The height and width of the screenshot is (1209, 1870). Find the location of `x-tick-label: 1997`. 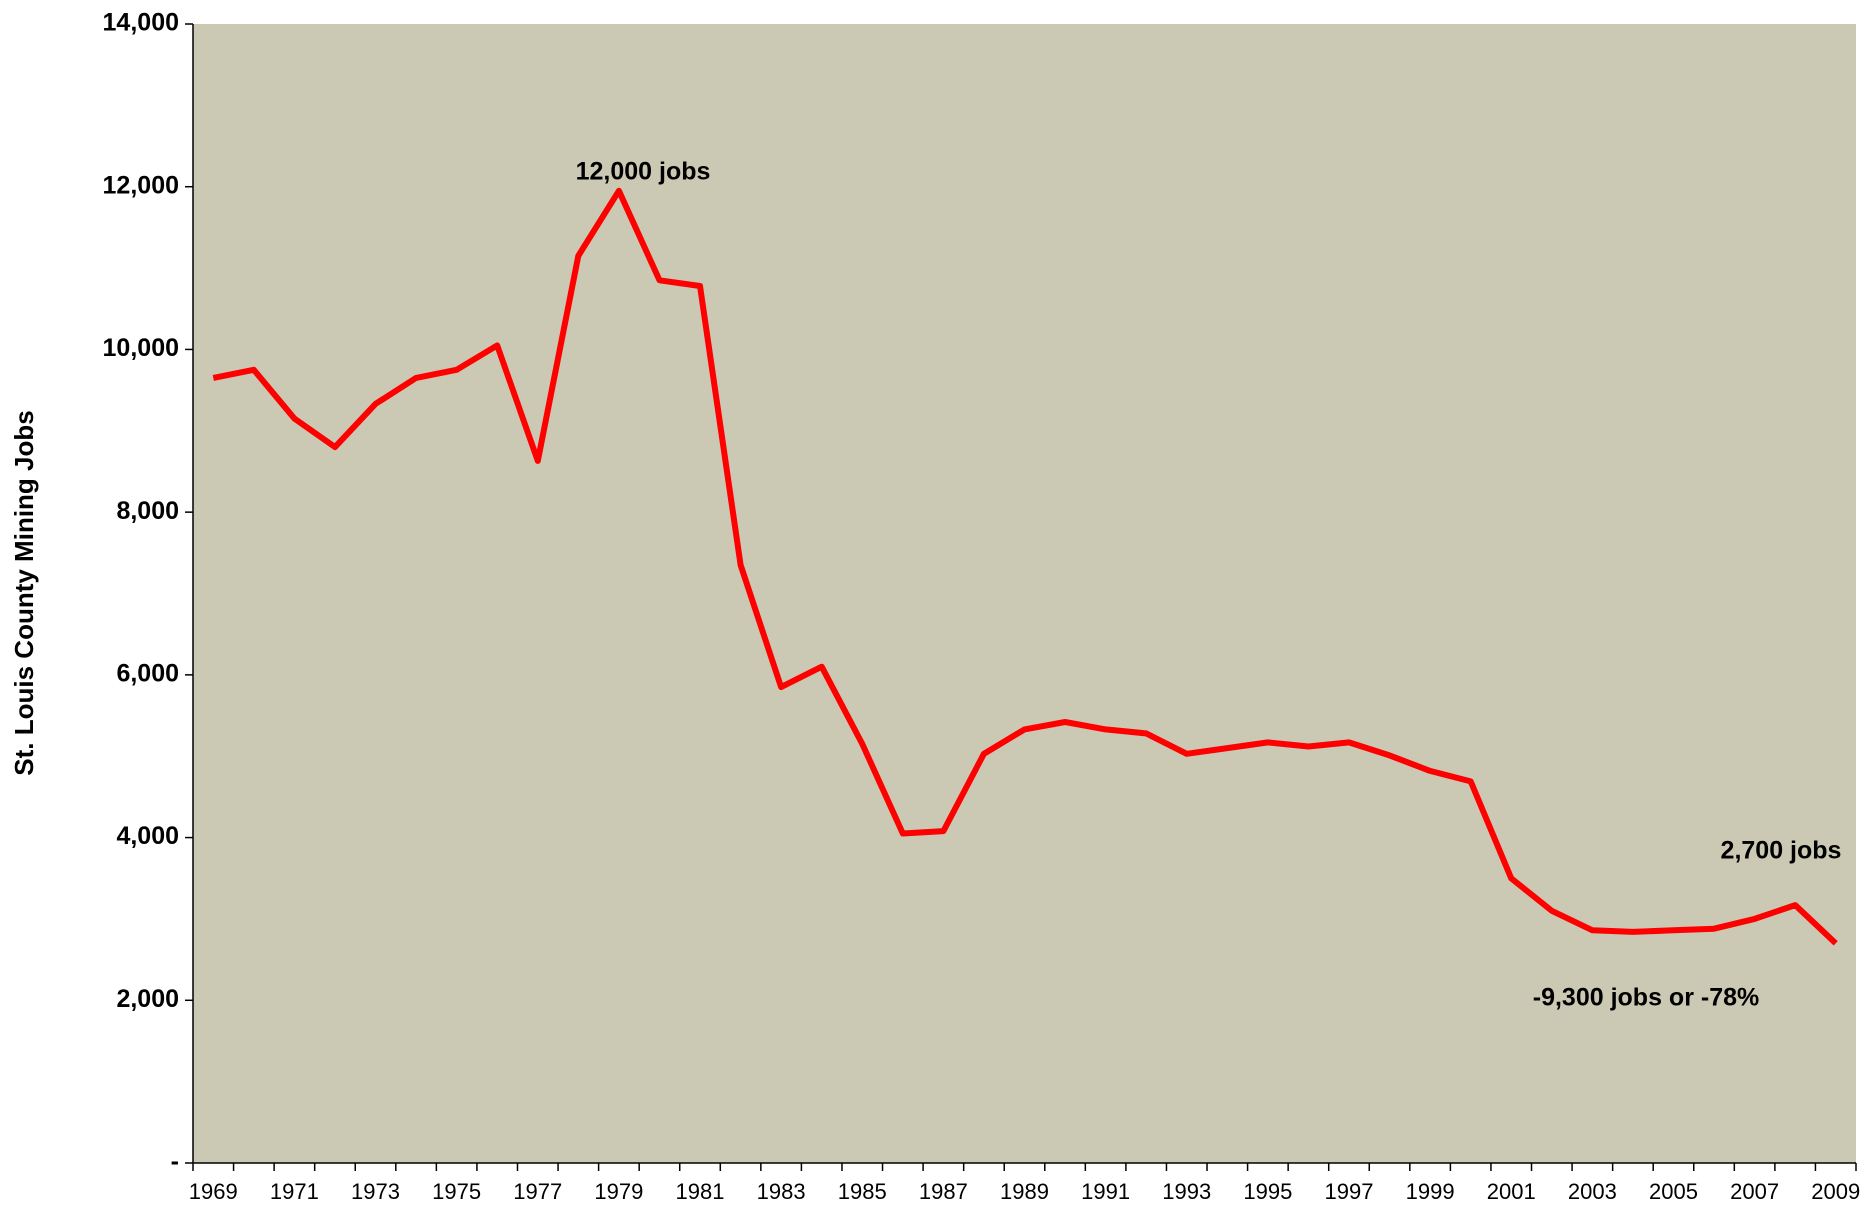

x-tick-label: 1997 is located at coordinates (1349, 1191).